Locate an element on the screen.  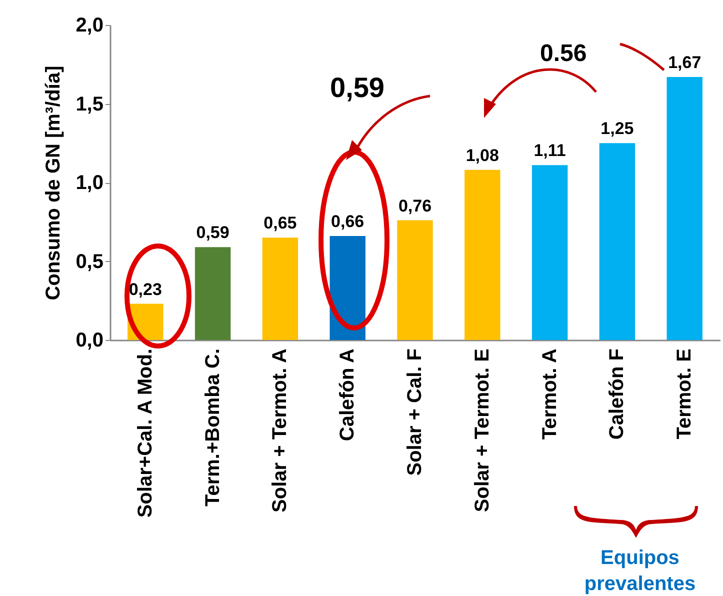
data-label: 1,67 is located at coordinates (685, 62).